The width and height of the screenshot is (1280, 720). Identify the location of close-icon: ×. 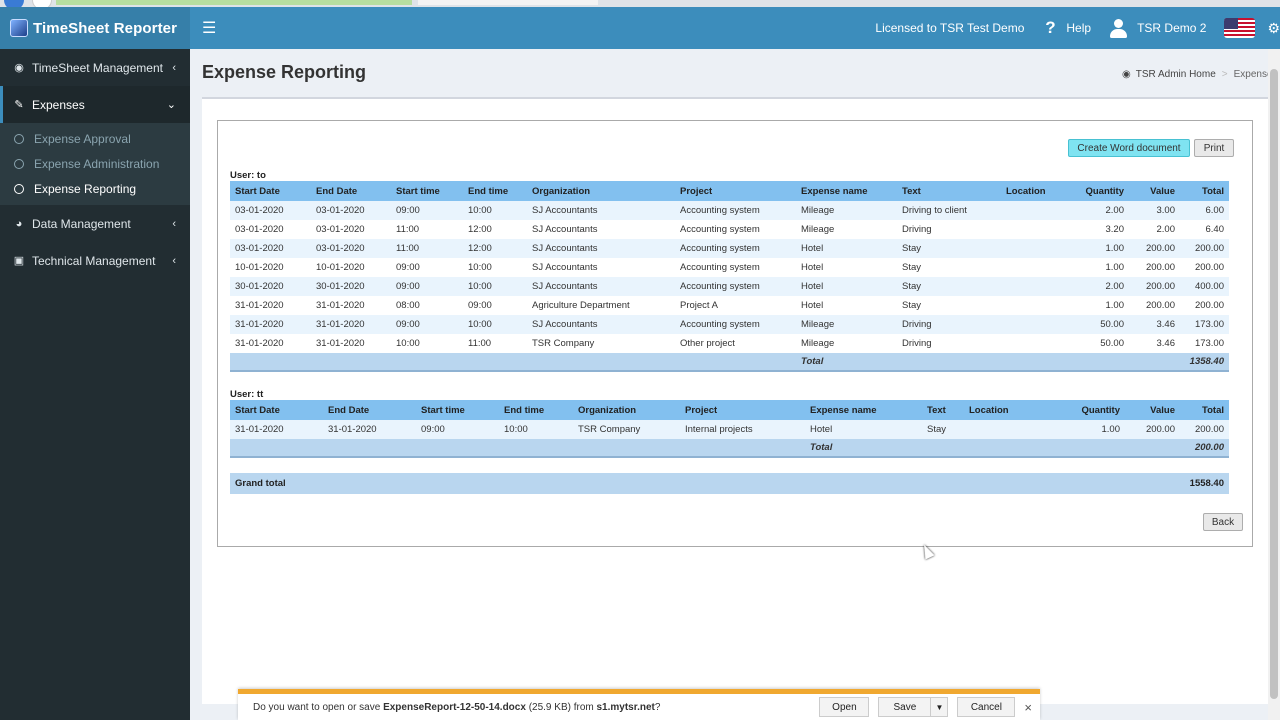
(1028, 707).